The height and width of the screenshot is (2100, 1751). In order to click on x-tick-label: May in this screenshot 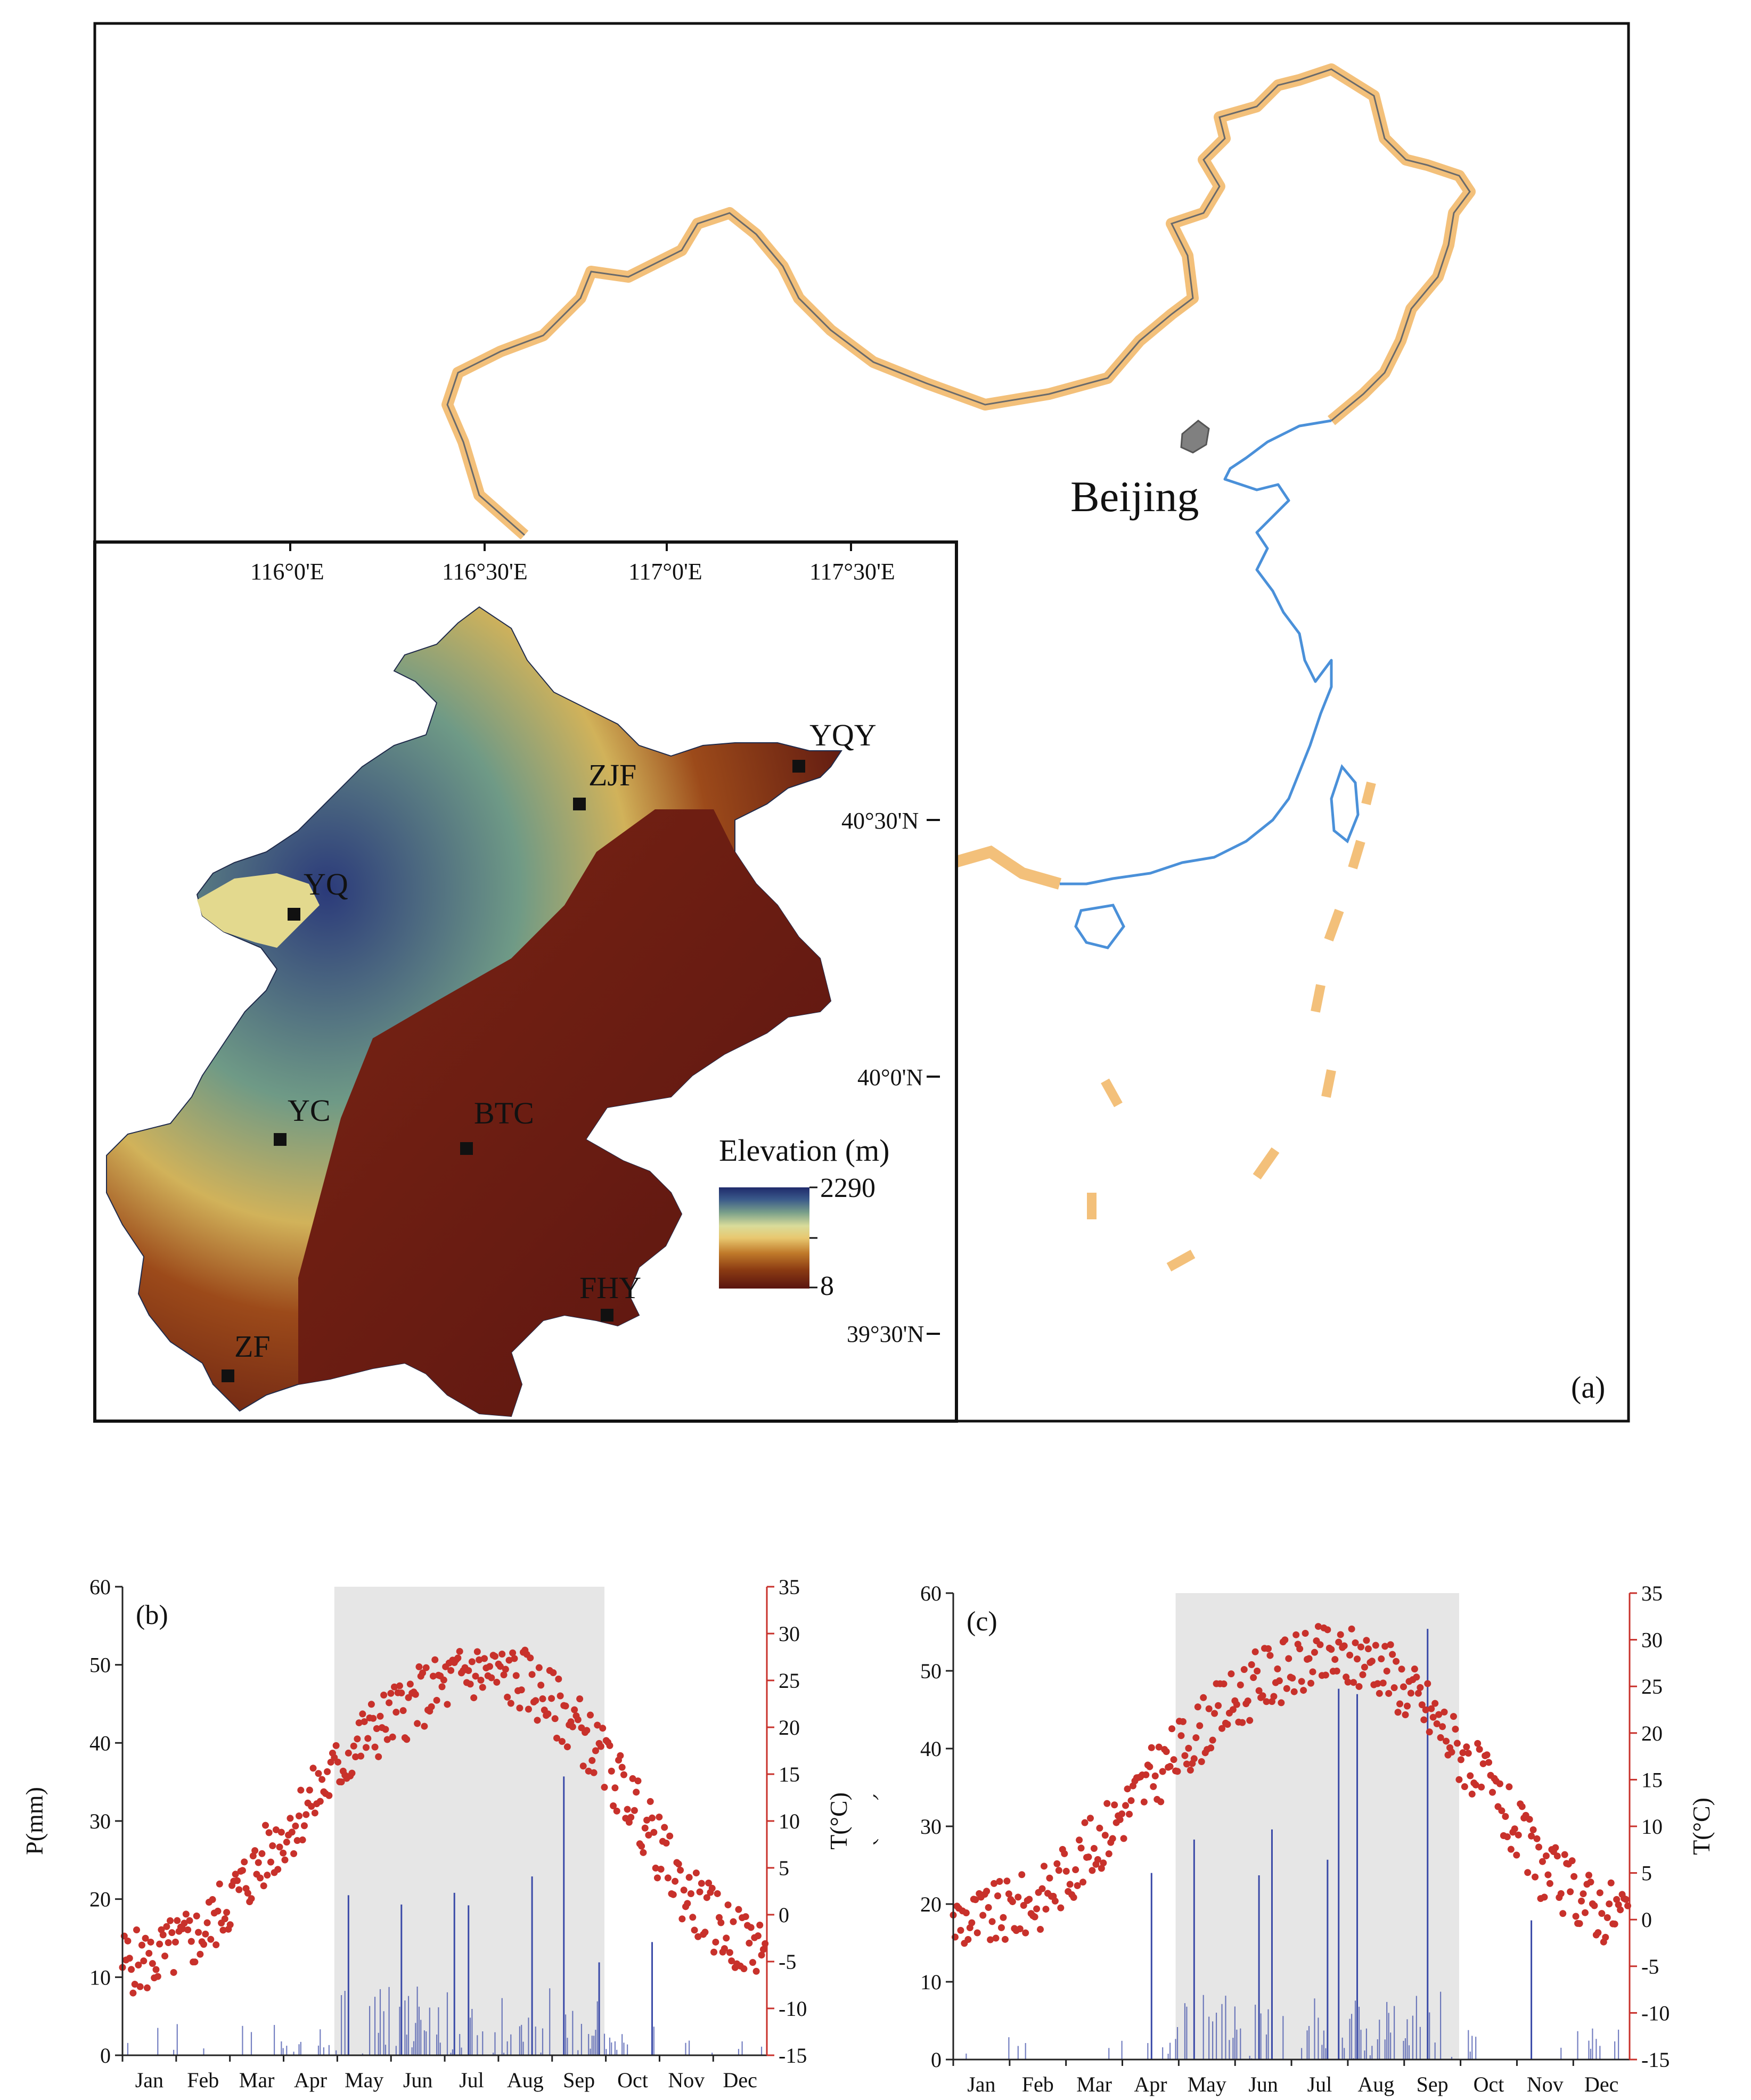, I will do `click(364, 2080)`.